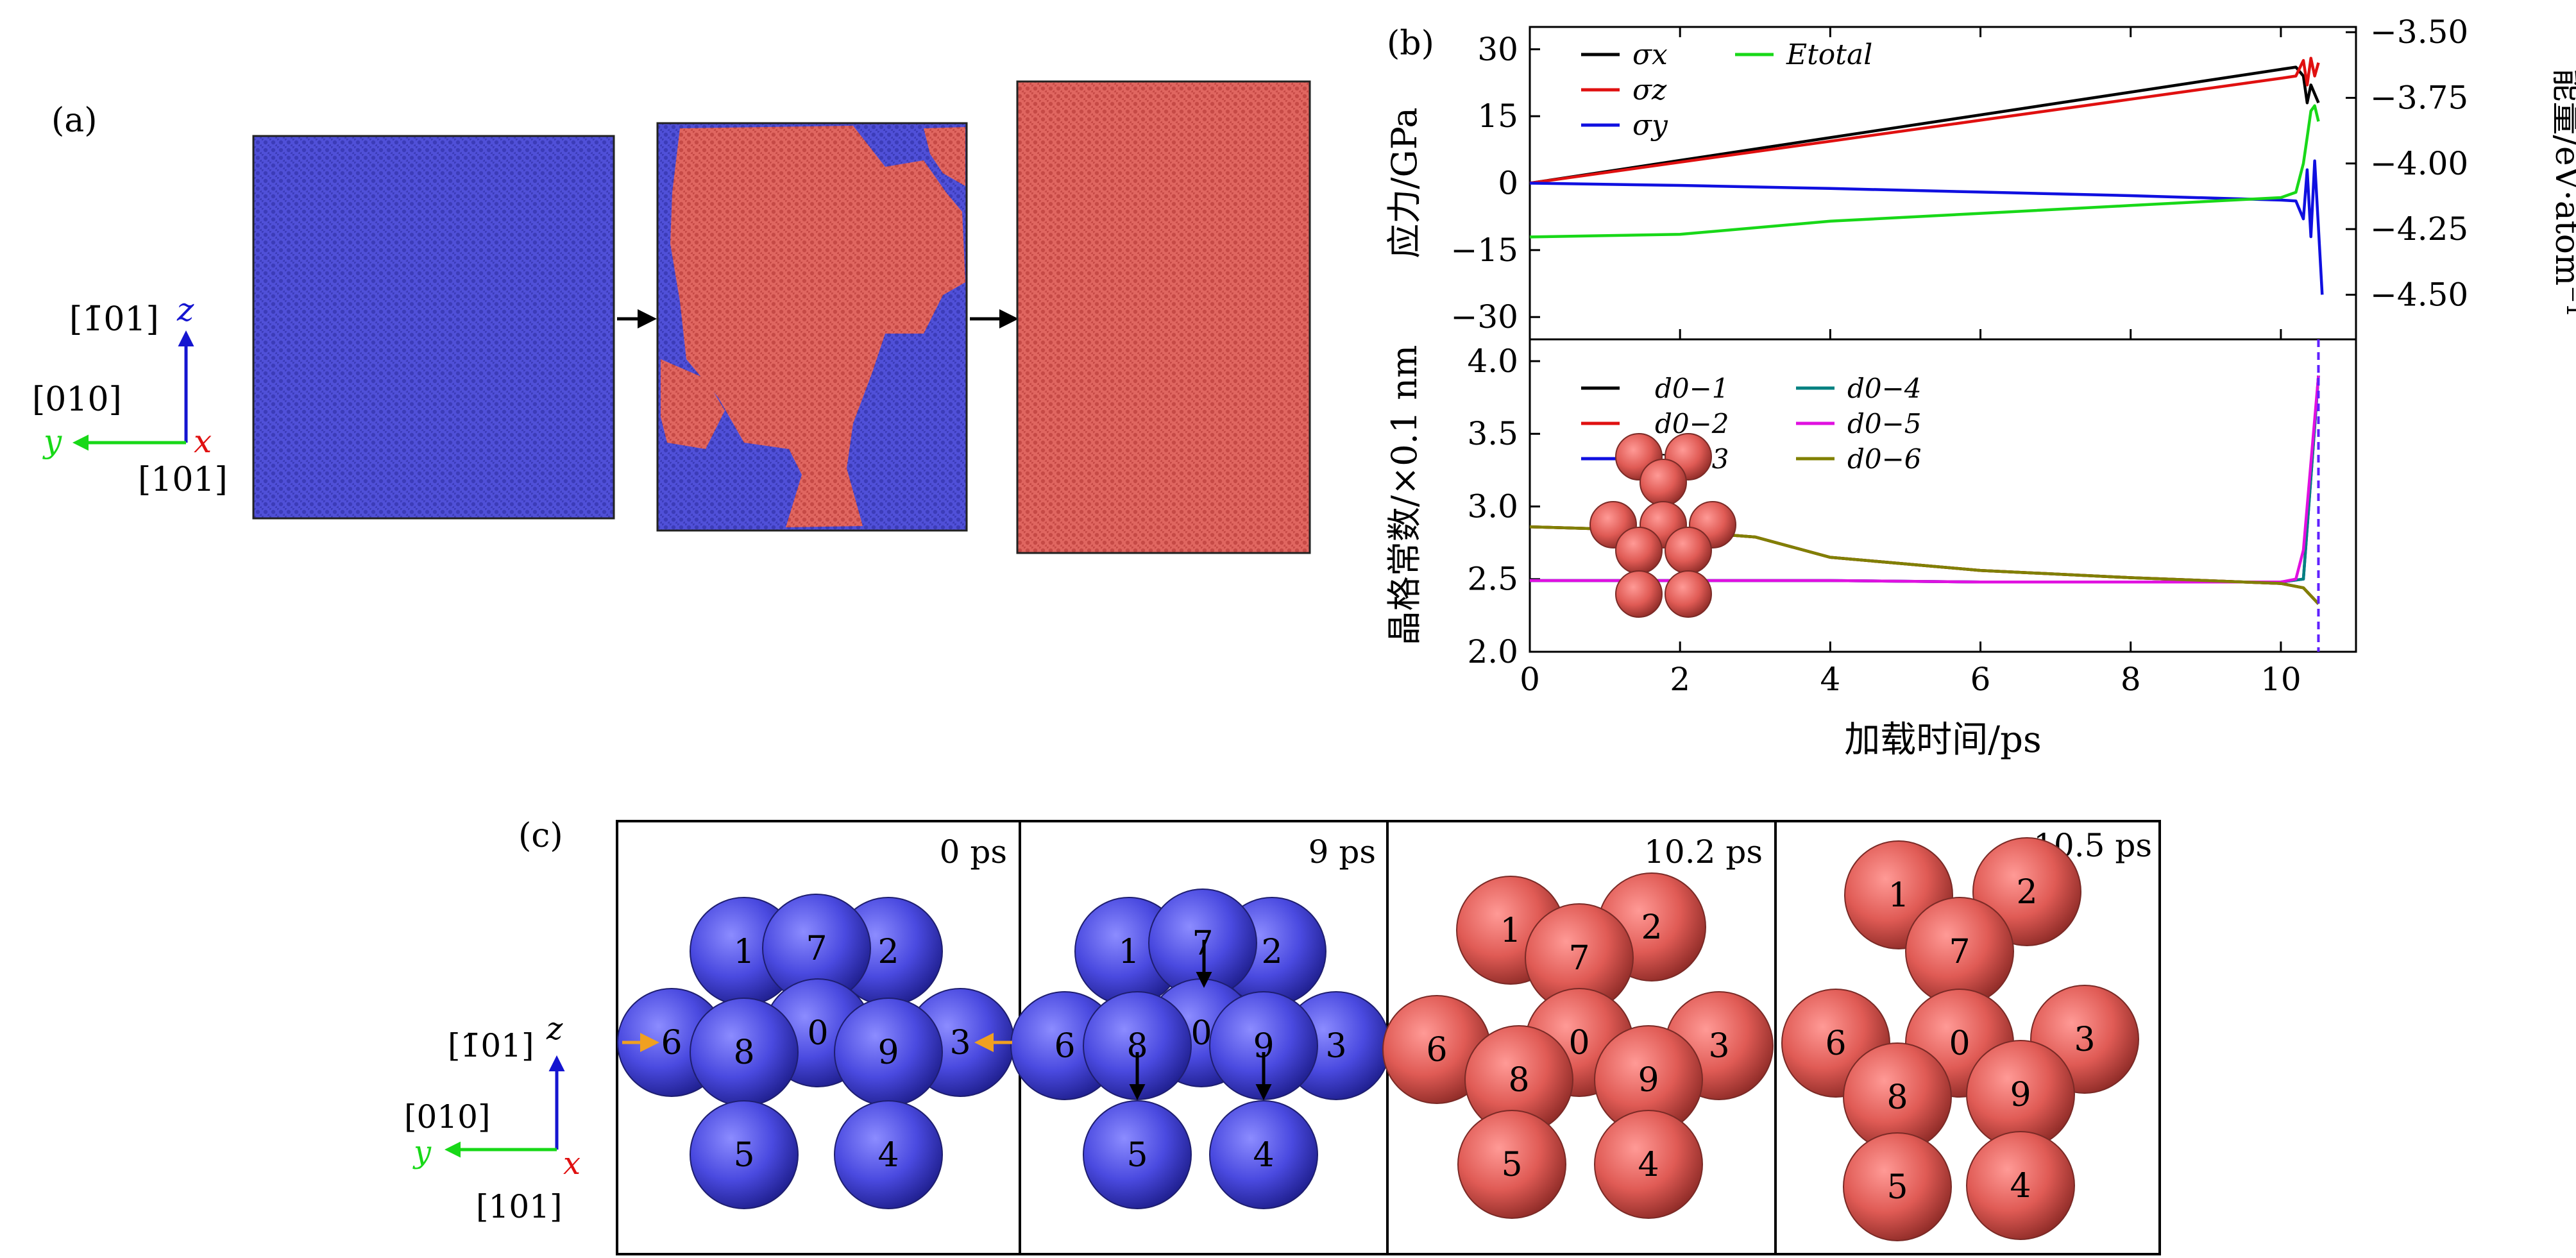 This screenshot has width=2576, height=1258. What do you see at coordinates (185, 309) in the screenshot?
I see `z-axis-letter: z` at bounding box center [185, 309].